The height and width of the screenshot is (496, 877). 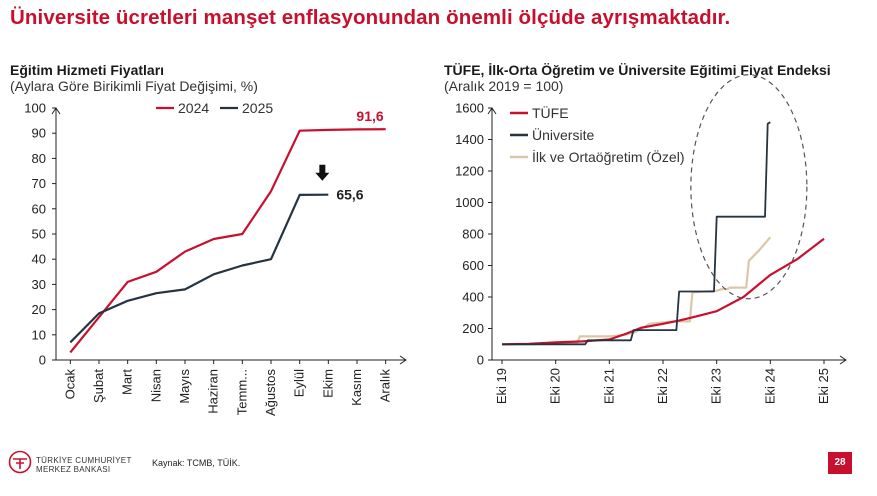 What do you see at coordinates (39, 259) in the screenshot?
I see `left-y-tick-label: 40` at bounding box center [39, 259].